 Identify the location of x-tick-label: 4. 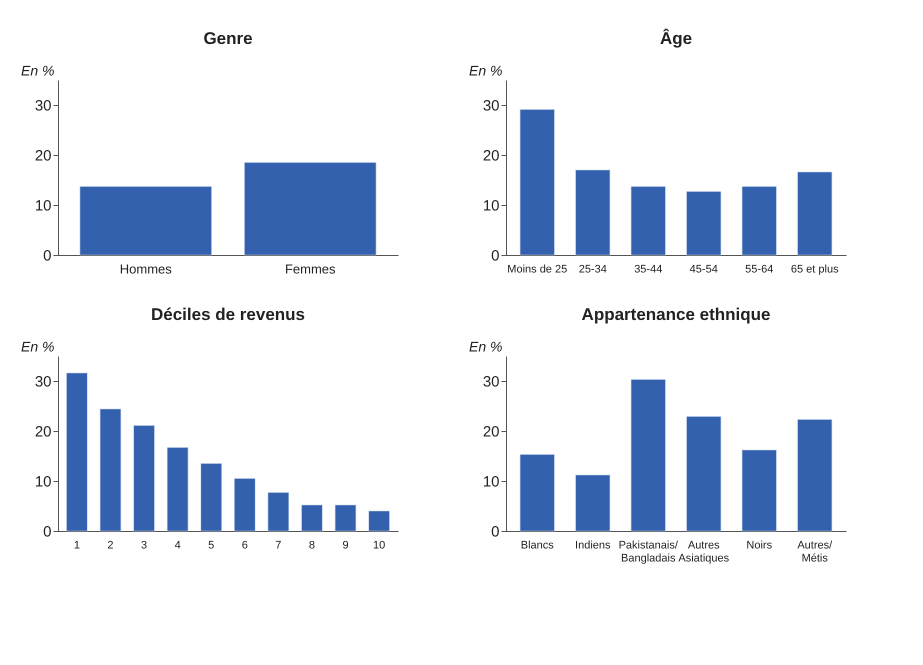
(177, 546).